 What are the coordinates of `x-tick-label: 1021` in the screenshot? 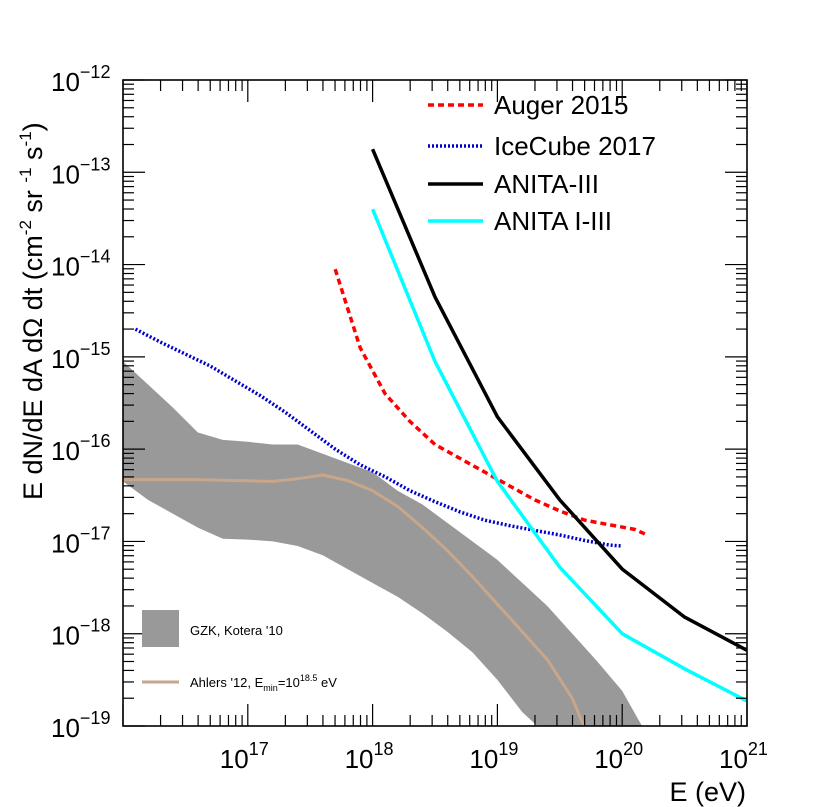 It's located at (743, 756).